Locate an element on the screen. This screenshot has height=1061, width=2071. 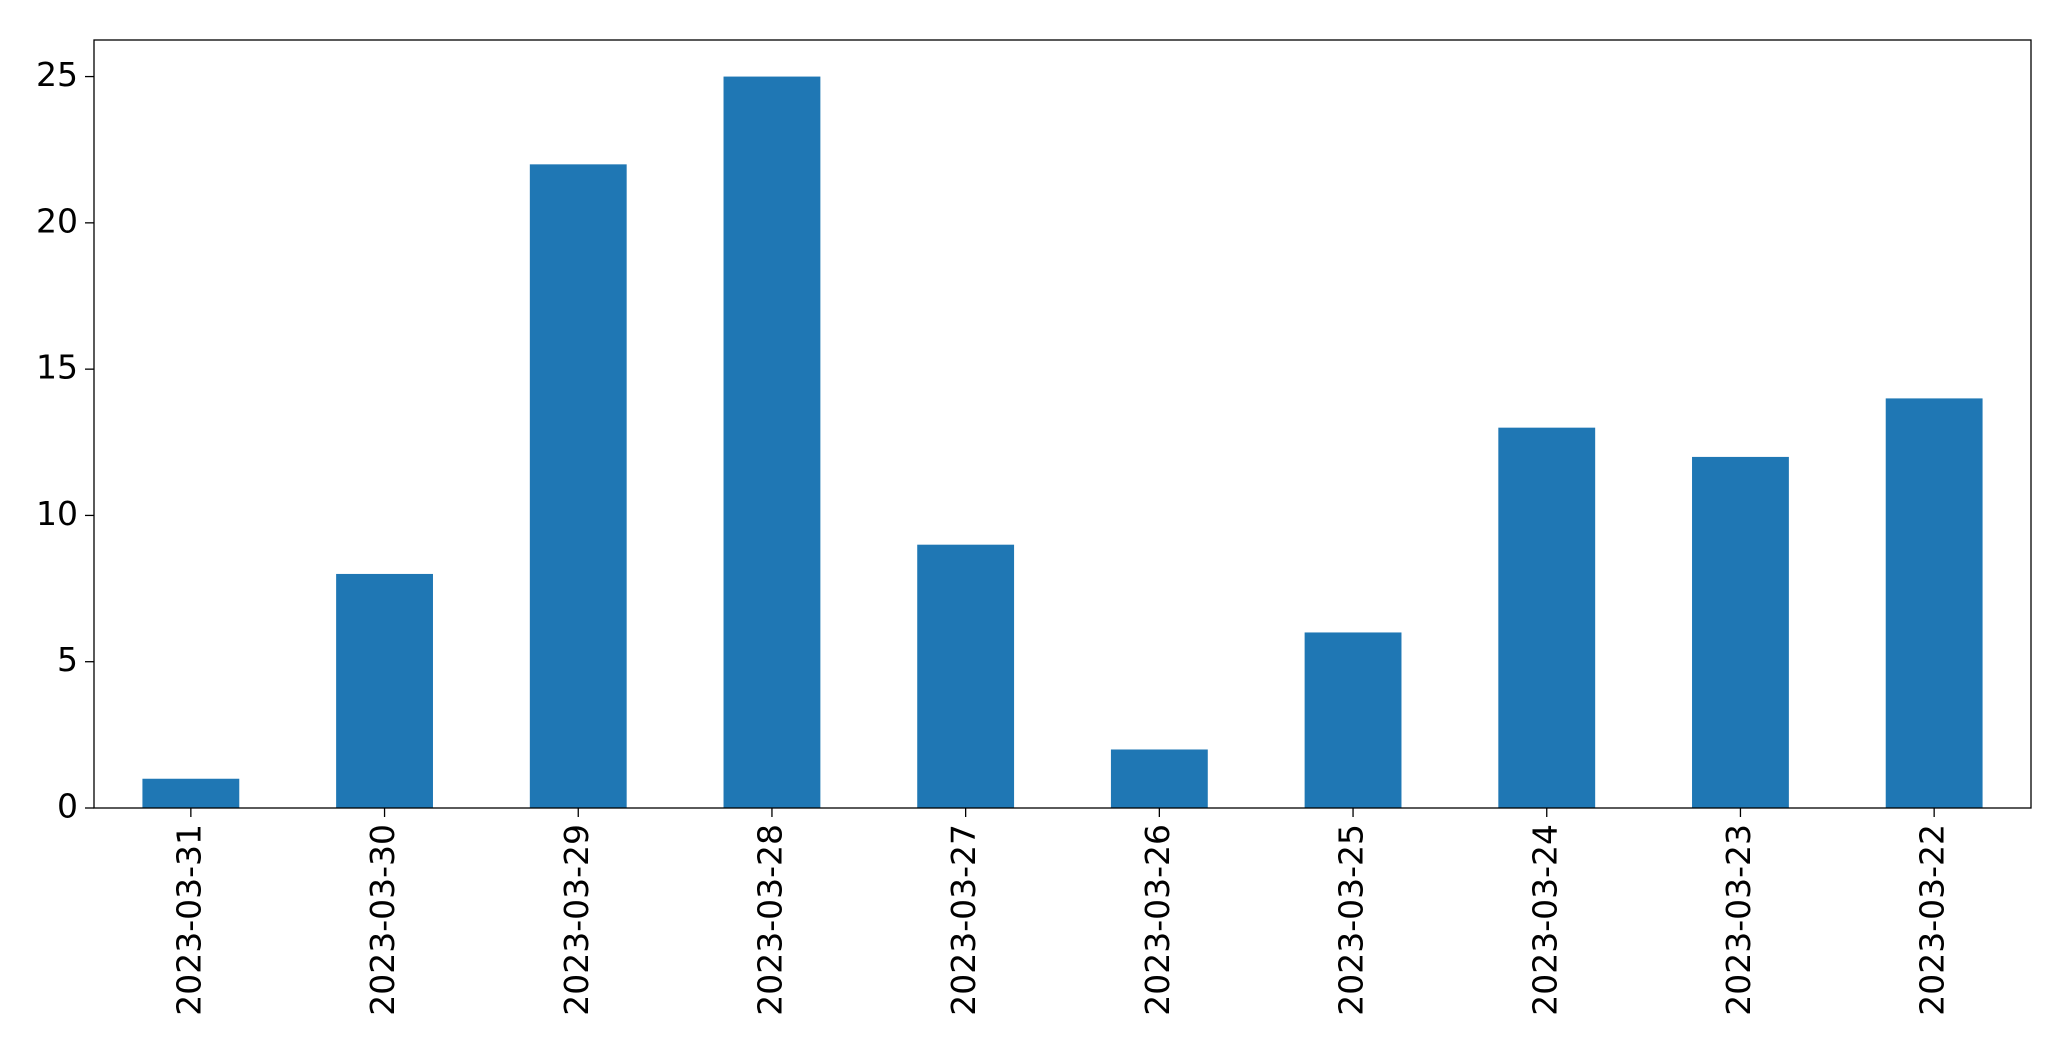
x-tick-label: 2023-03-25 is located at coordinates (1351, 920).